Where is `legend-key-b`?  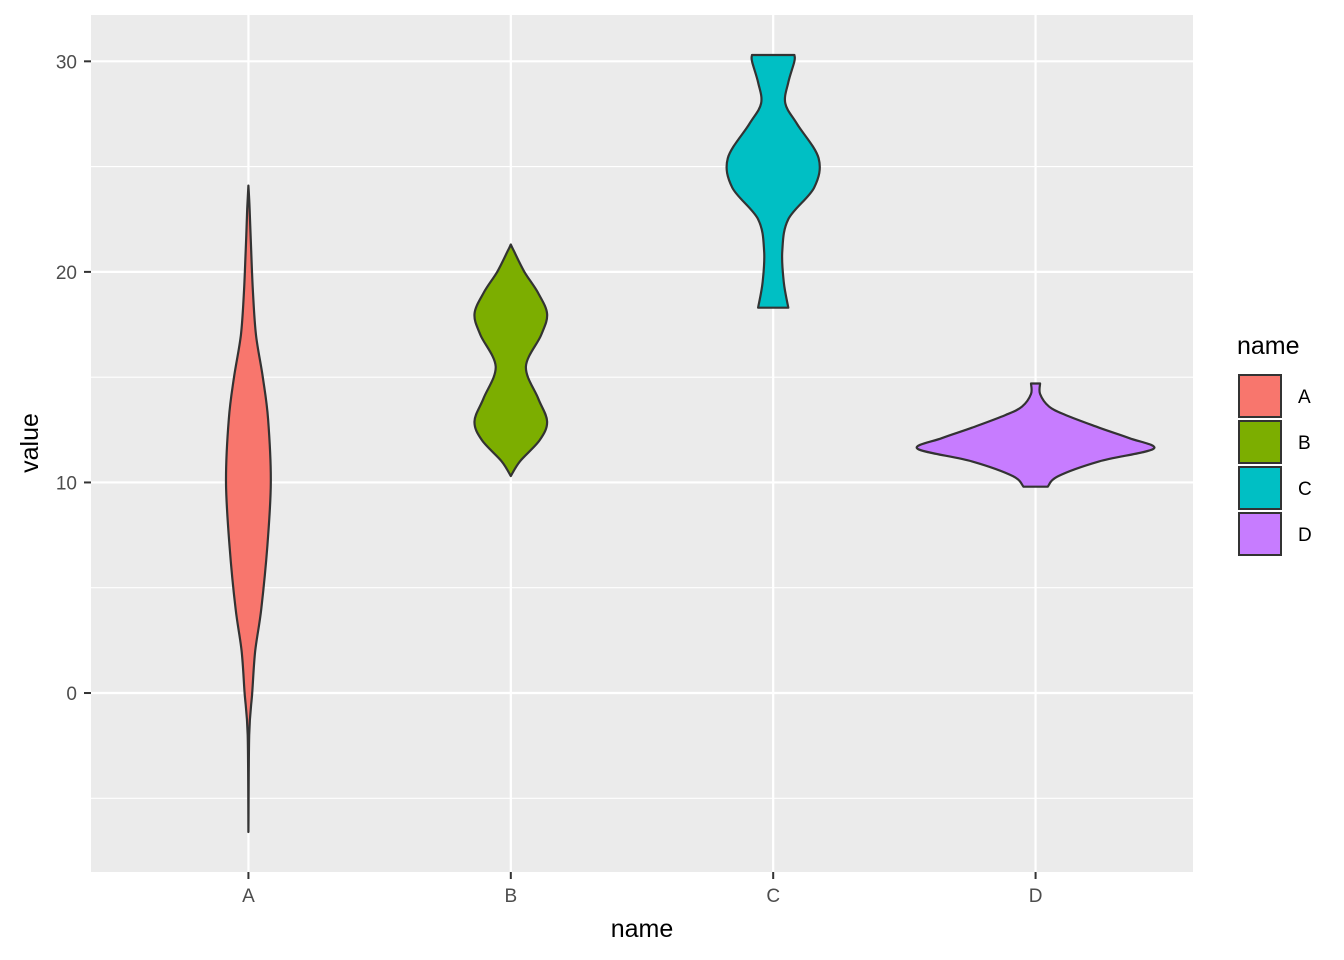
legend-key-b is located at coordinates (1260, 442).